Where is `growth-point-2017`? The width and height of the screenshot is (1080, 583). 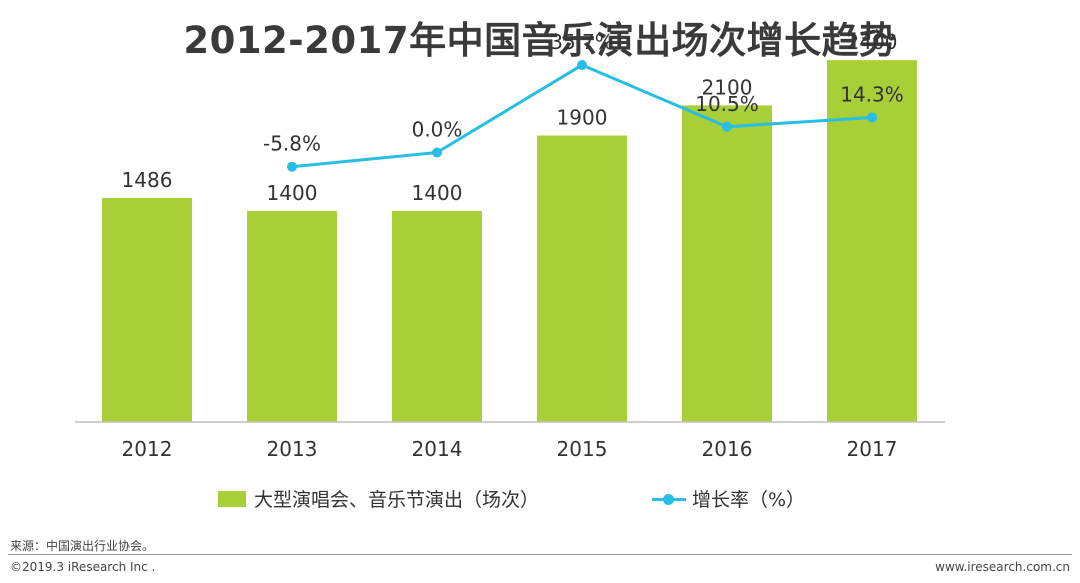 growth-point-2017 is located at coordinates (872, 117).